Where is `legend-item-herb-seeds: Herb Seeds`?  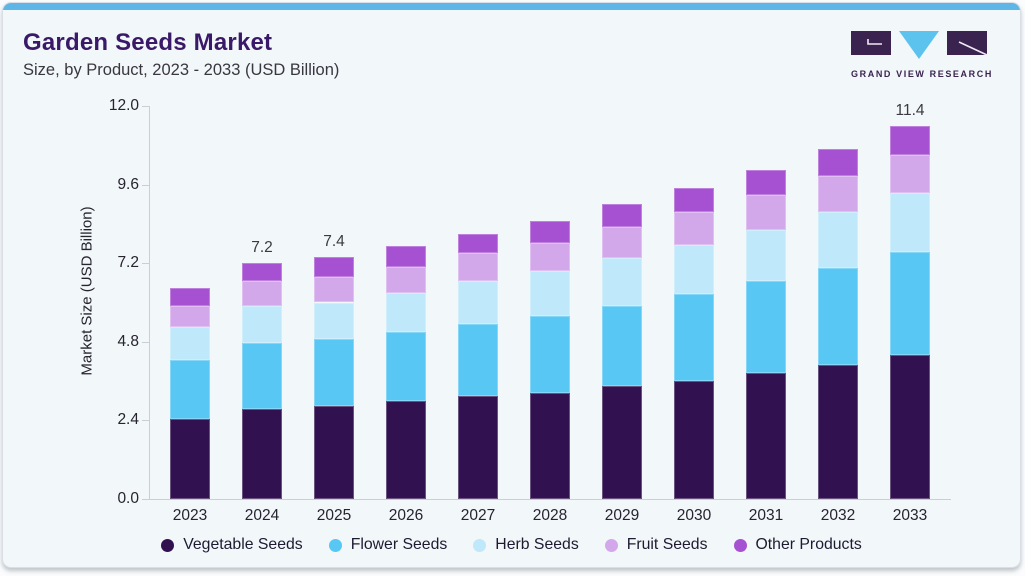 legend-item-herb-seeds: Herb Seeds is located at coordinates (526, 545).